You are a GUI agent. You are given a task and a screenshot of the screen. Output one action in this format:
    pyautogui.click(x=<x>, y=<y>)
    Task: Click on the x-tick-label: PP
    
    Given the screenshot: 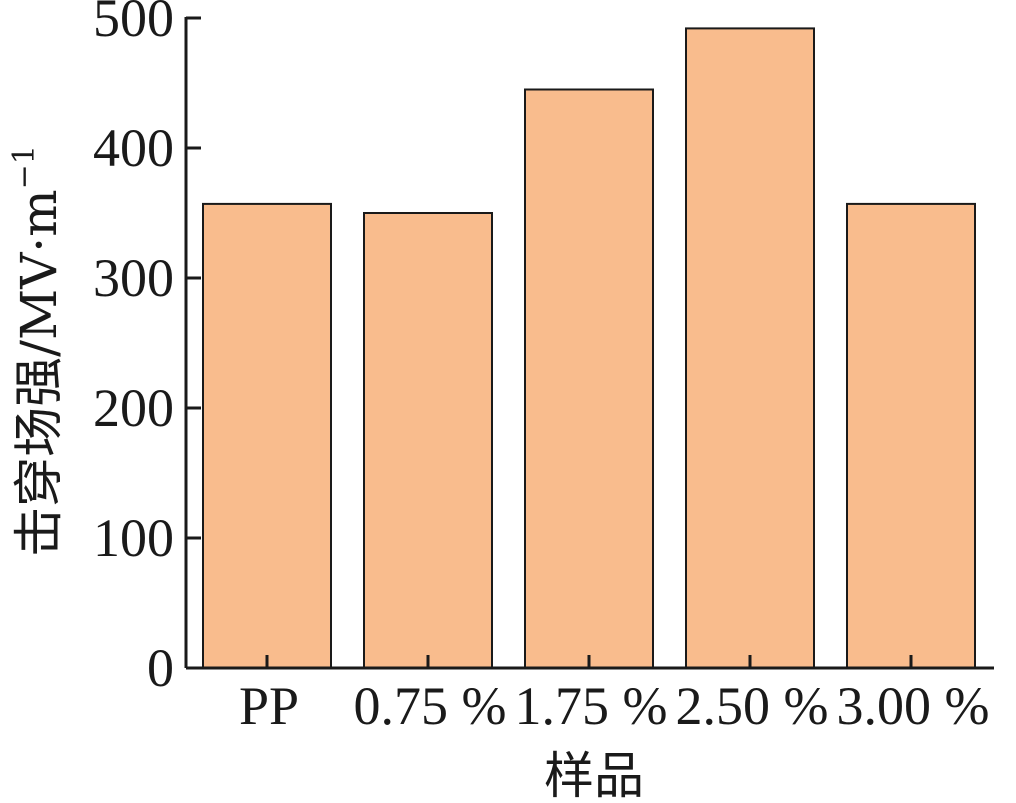 What is the action you would take?
    pyautogui.click(x=269, y=706)
    